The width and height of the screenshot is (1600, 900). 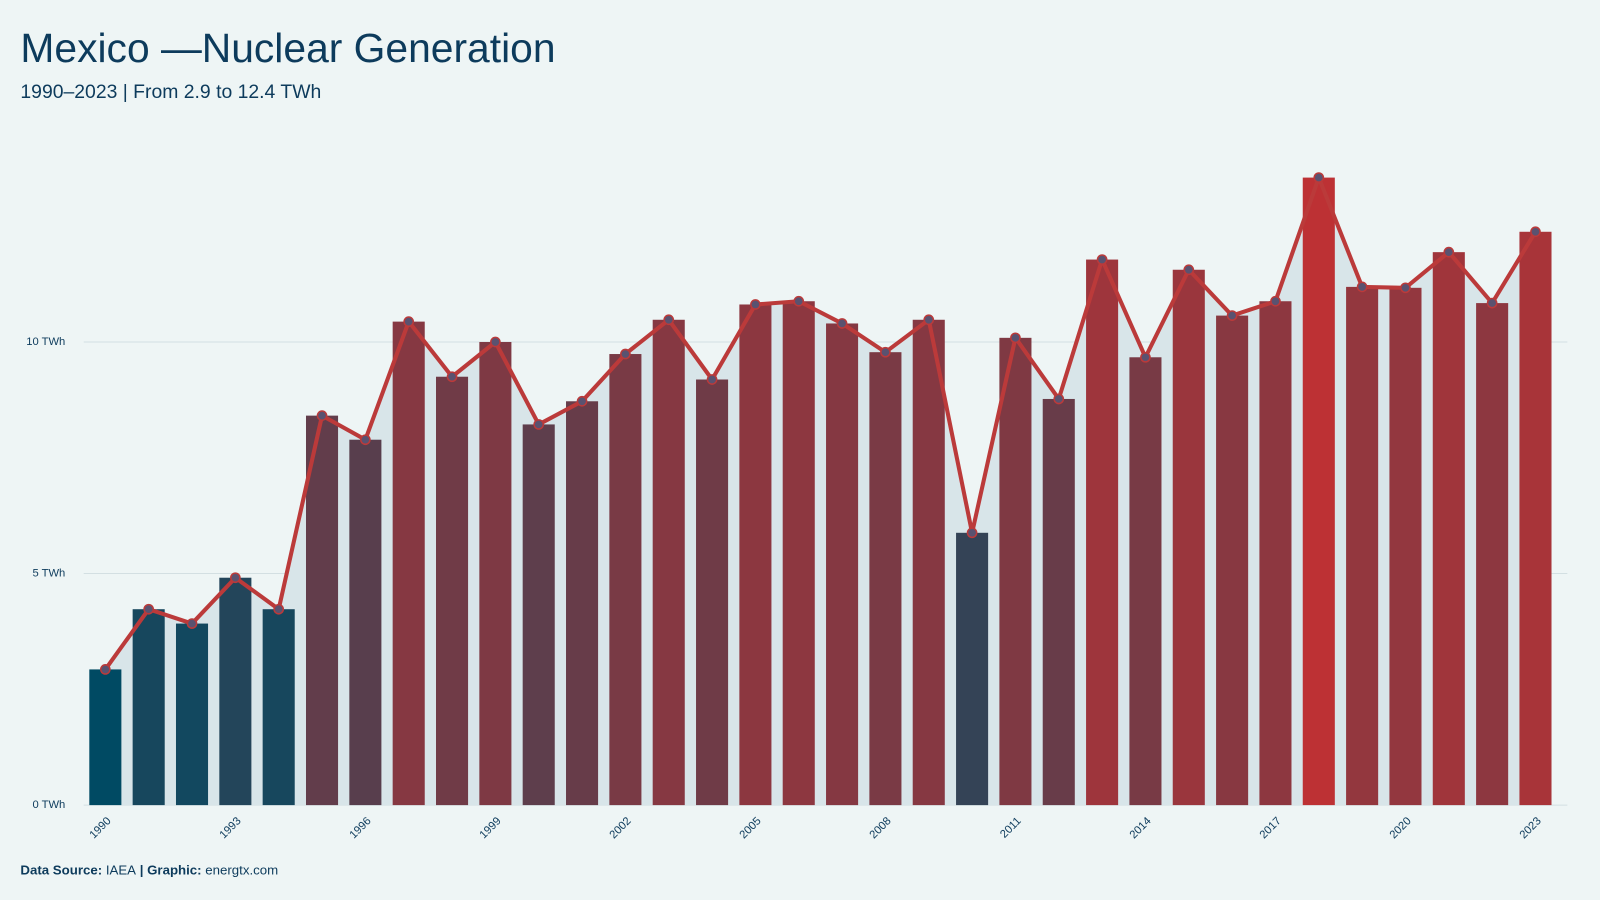 What do you see at coordinates (48, 805) in the screenshot?
I see `y-tick-label: 0 TWh` at bounding box center [48, 805].